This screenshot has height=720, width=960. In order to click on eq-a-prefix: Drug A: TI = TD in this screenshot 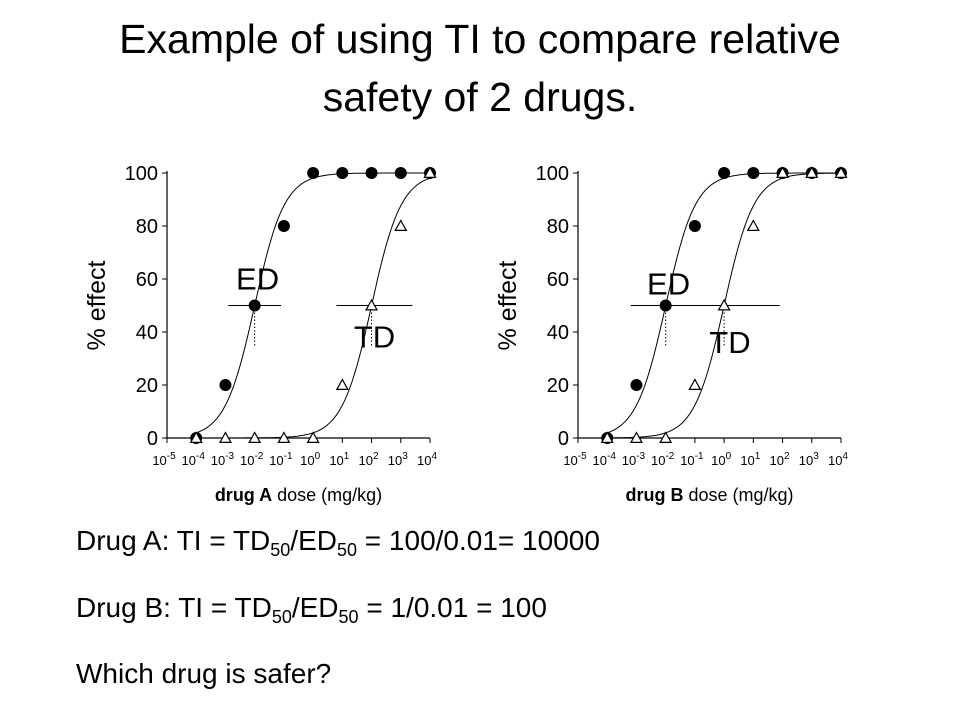, I will do `click(173, 540)`.